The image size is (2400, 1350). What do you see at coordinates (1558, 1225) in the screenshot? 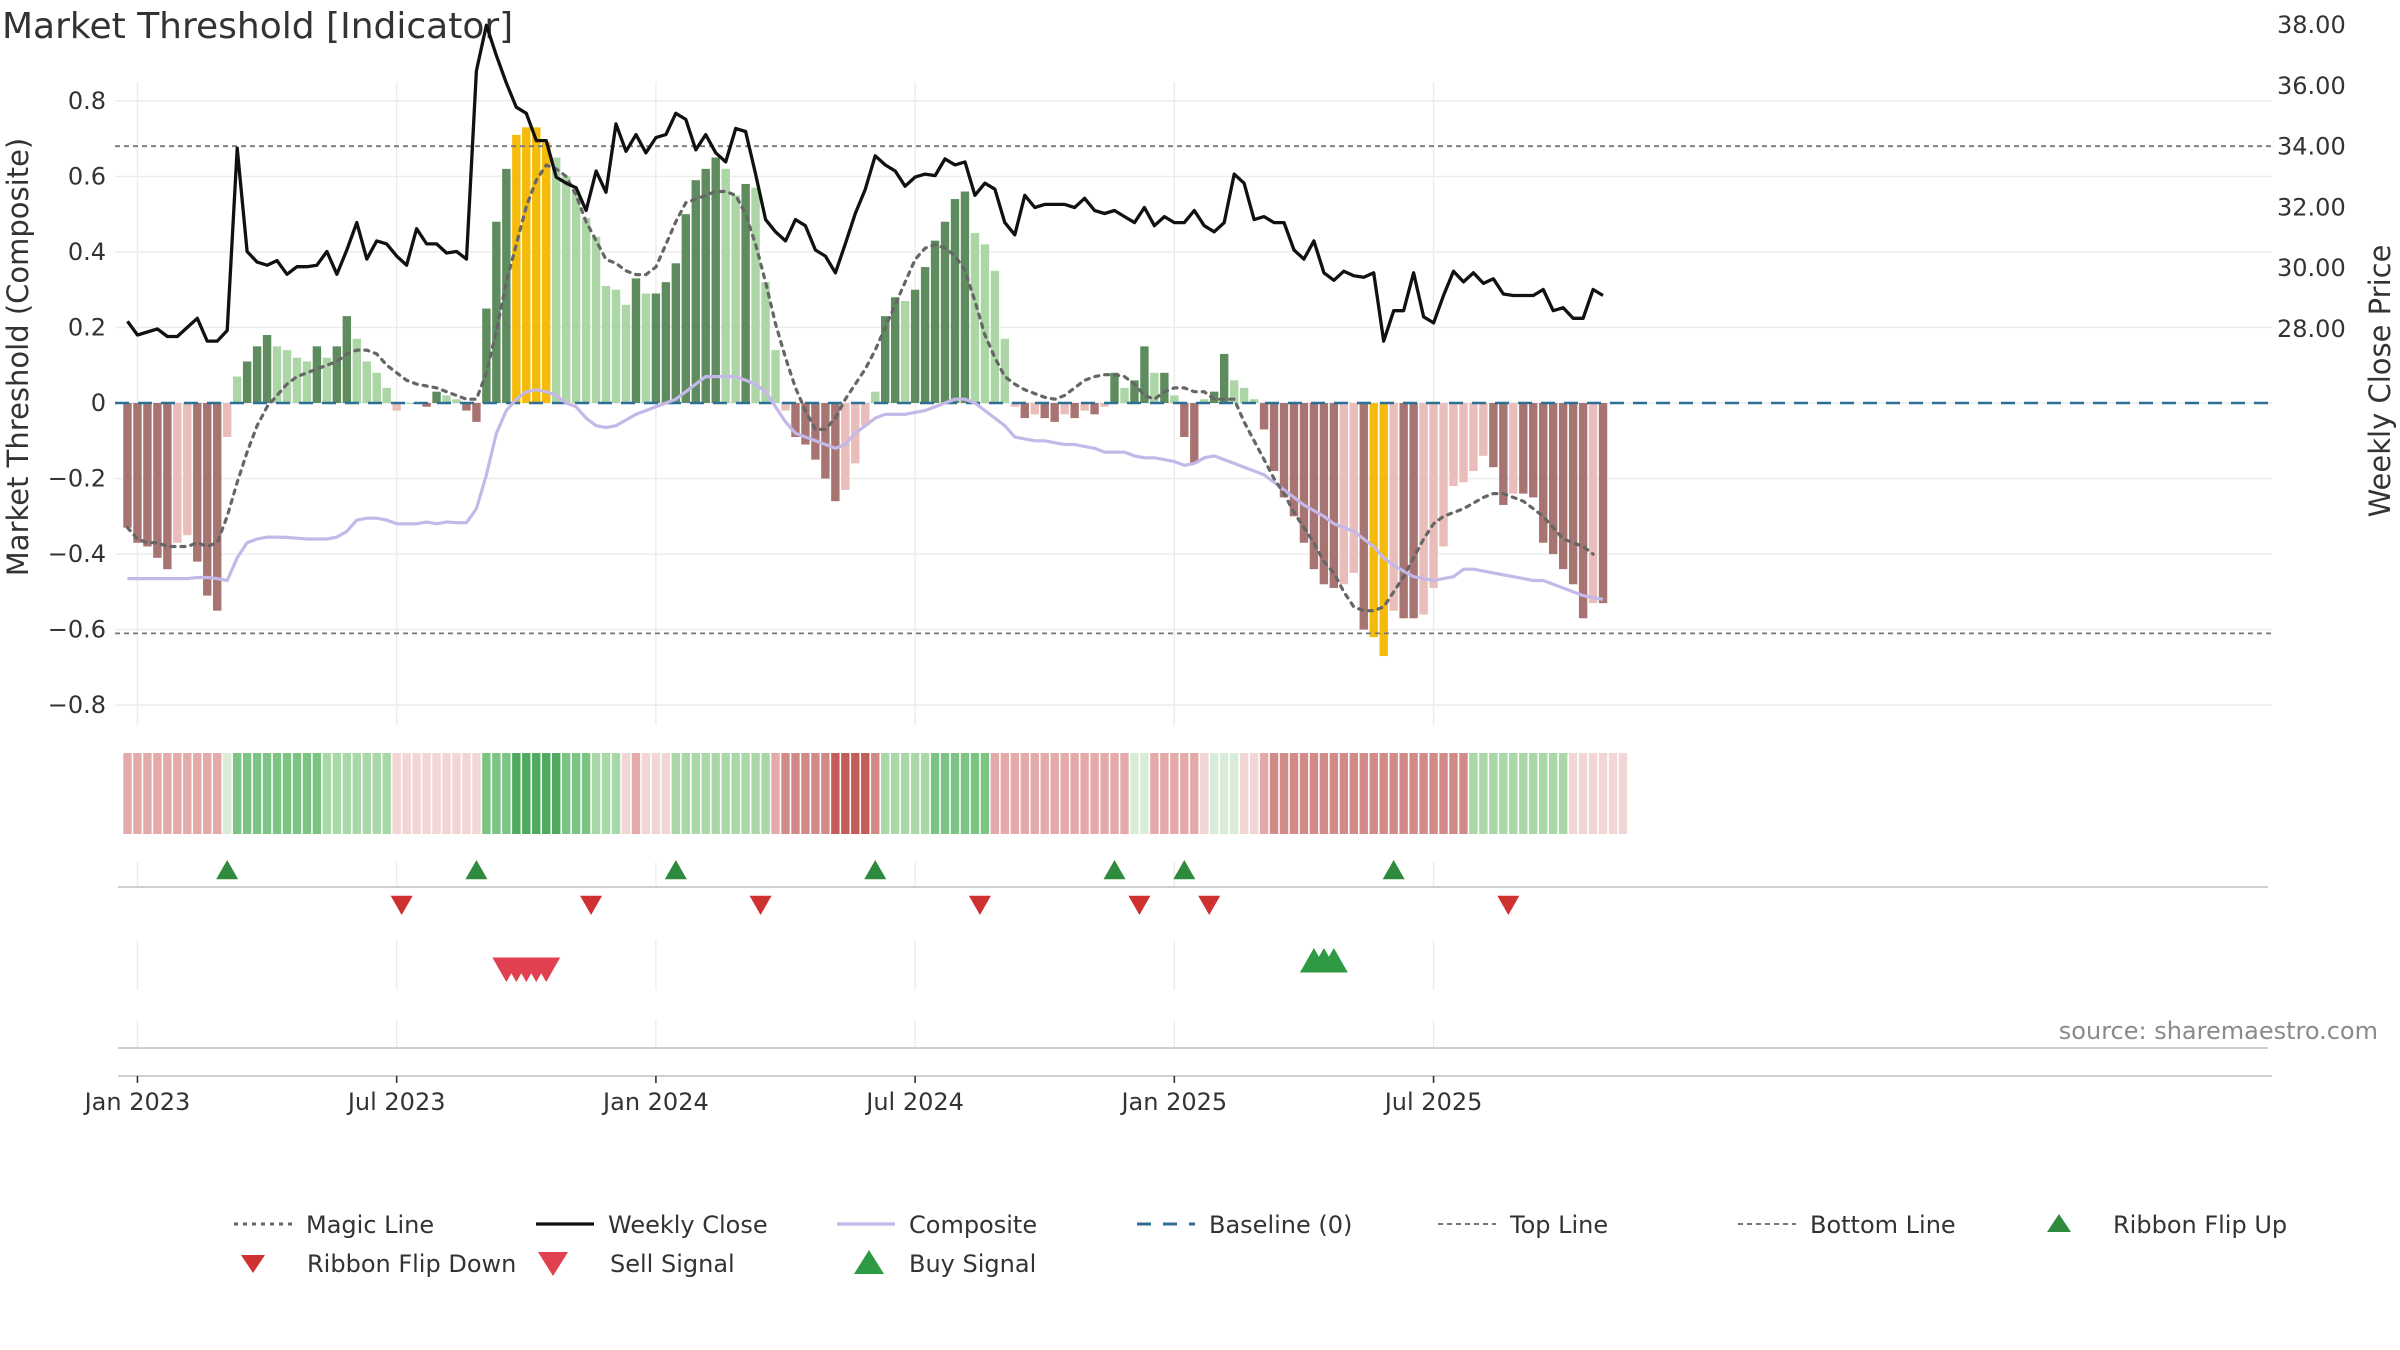
I see `legend-label: Top Line` at bounding box center [1558, 1225].